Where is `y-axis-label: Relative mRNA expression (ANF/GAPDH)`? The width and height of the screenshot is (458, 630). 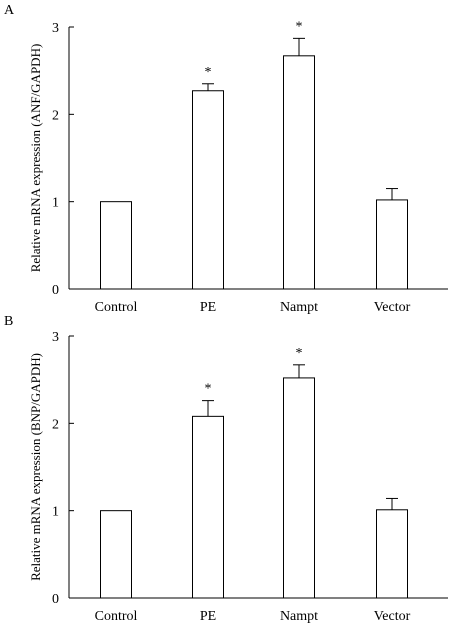 y-axis-label: Relative mRNA expression (ANF/GAPDH) is located at coordinates (35, 158).